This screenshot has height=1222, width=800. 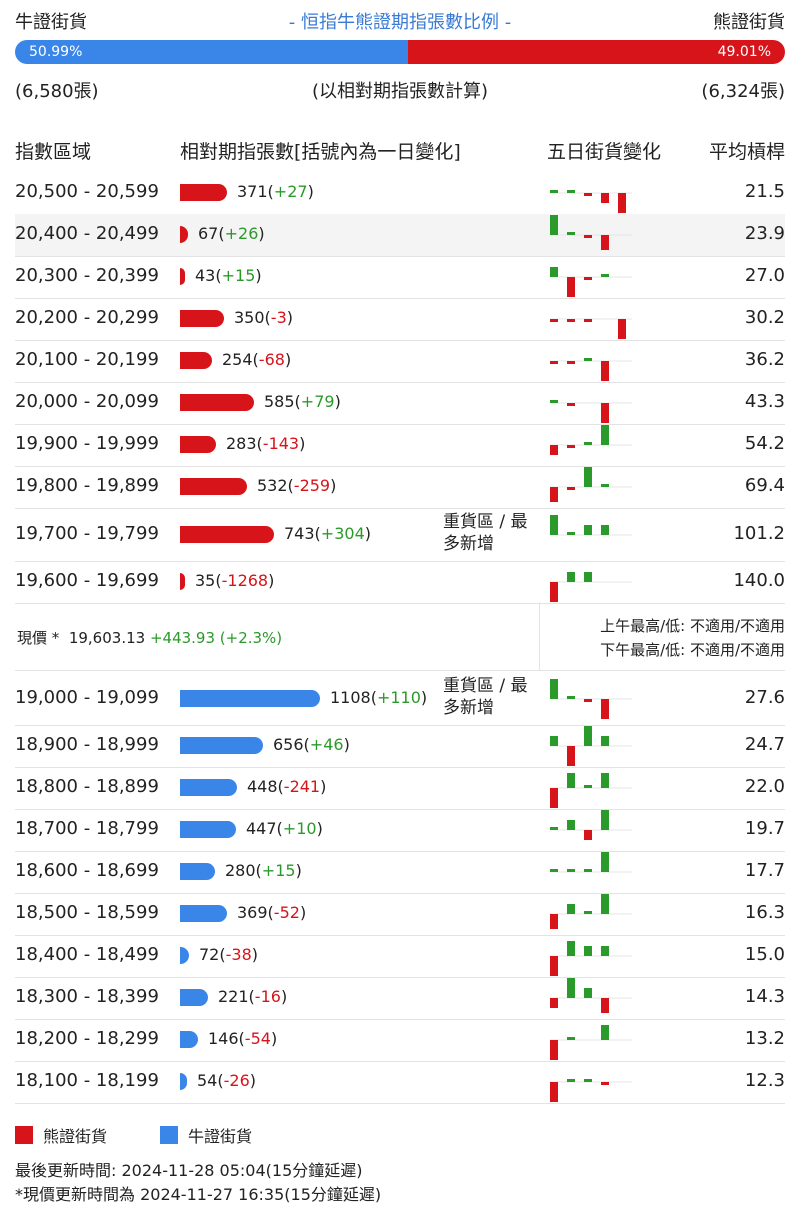 What do you see at coordinates (326, 744) in the screenshot?
I see `contracts-change: +46` at bounding box center [326, 744].